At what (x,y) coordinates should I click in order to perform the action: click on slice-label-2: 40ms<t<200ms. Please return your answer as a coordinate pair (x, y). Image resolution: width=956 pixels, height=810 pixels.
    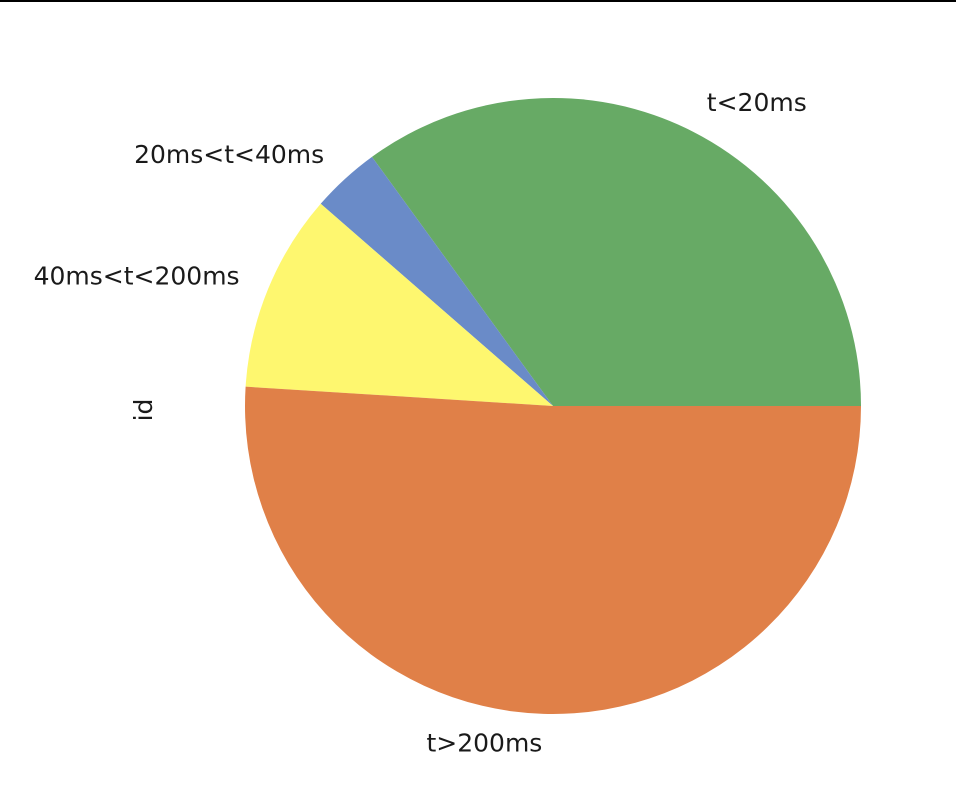
    Looking at the image, I should click on (137, 275).